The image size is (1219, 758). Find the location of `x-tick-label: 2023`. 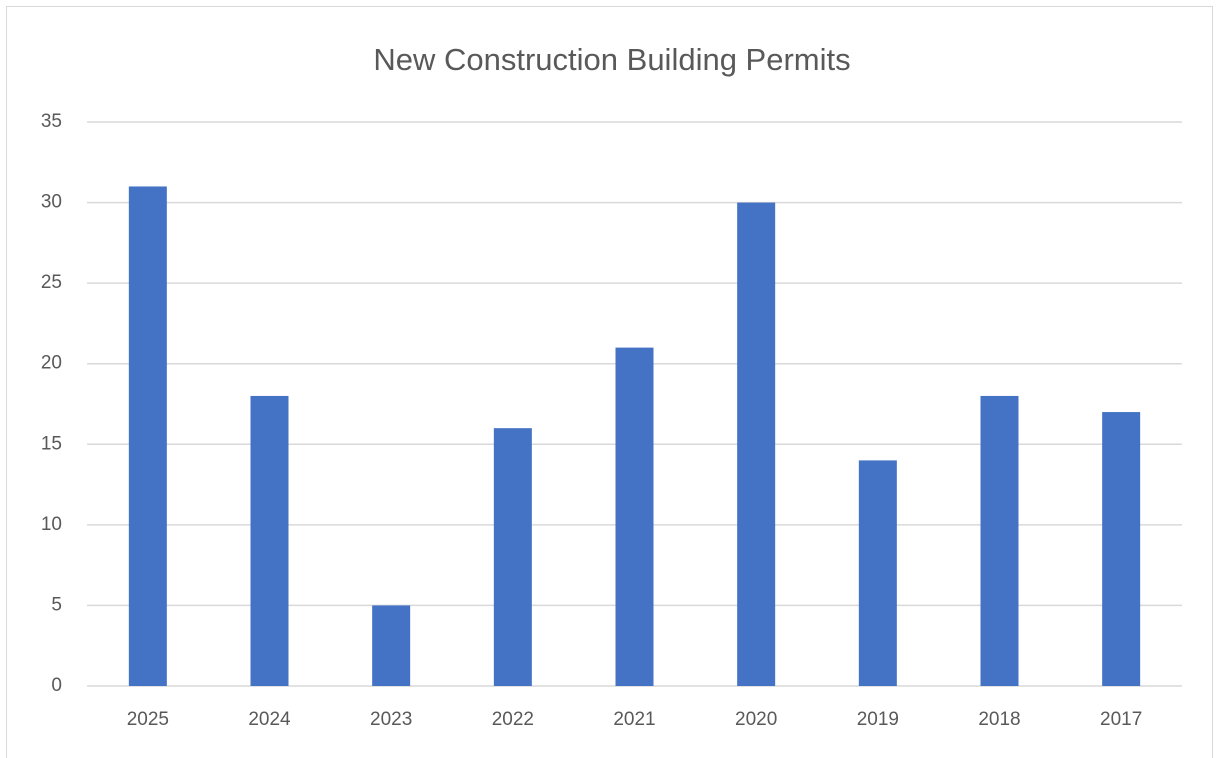

x-tick-label: 2023 is located at coordinates (391, 719).